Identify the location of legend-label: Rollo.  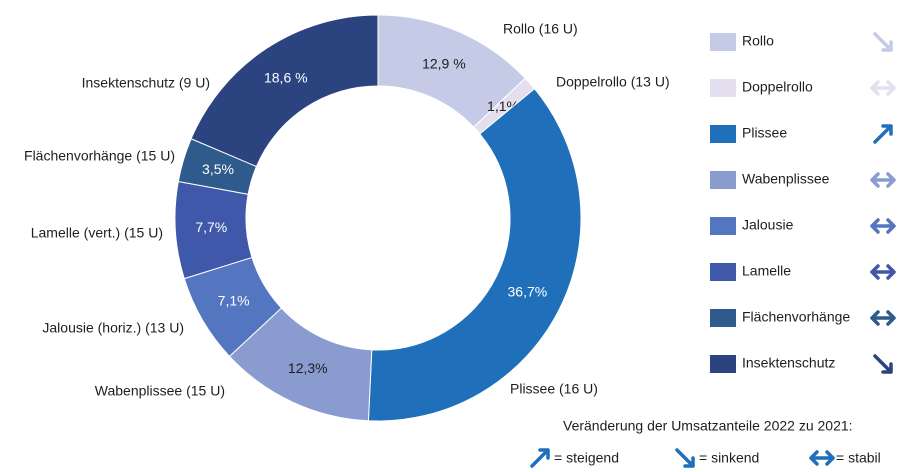
(758, 41).